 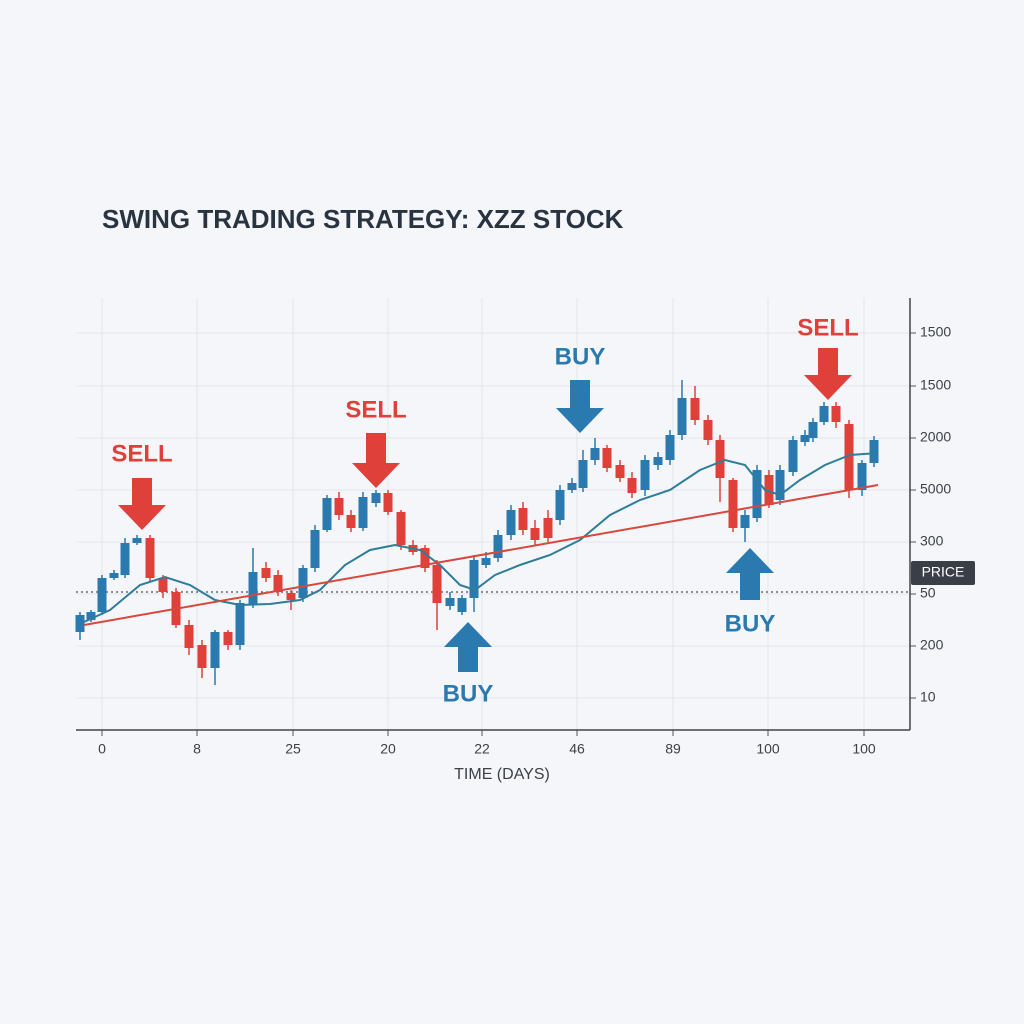 I want to click on x-tick-label: 89, so click(x=673, y=749).